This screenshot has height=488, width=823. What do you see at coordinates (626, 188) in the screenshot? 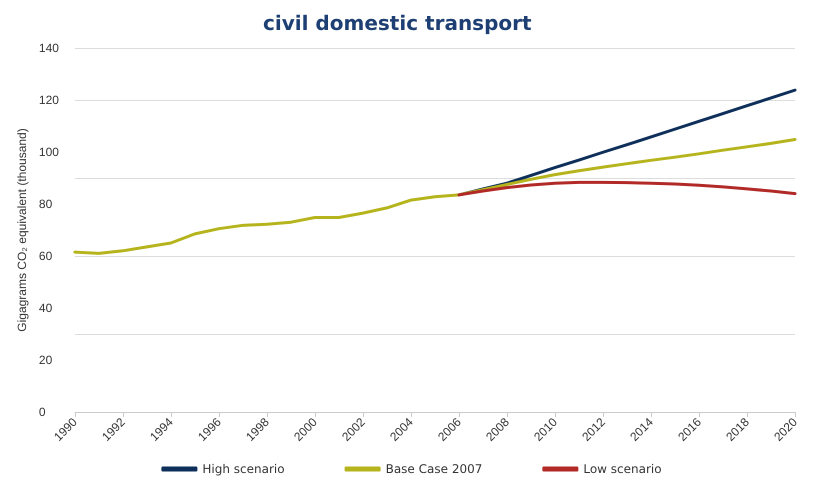
I see `line-series` at bounding box center [626, 188].